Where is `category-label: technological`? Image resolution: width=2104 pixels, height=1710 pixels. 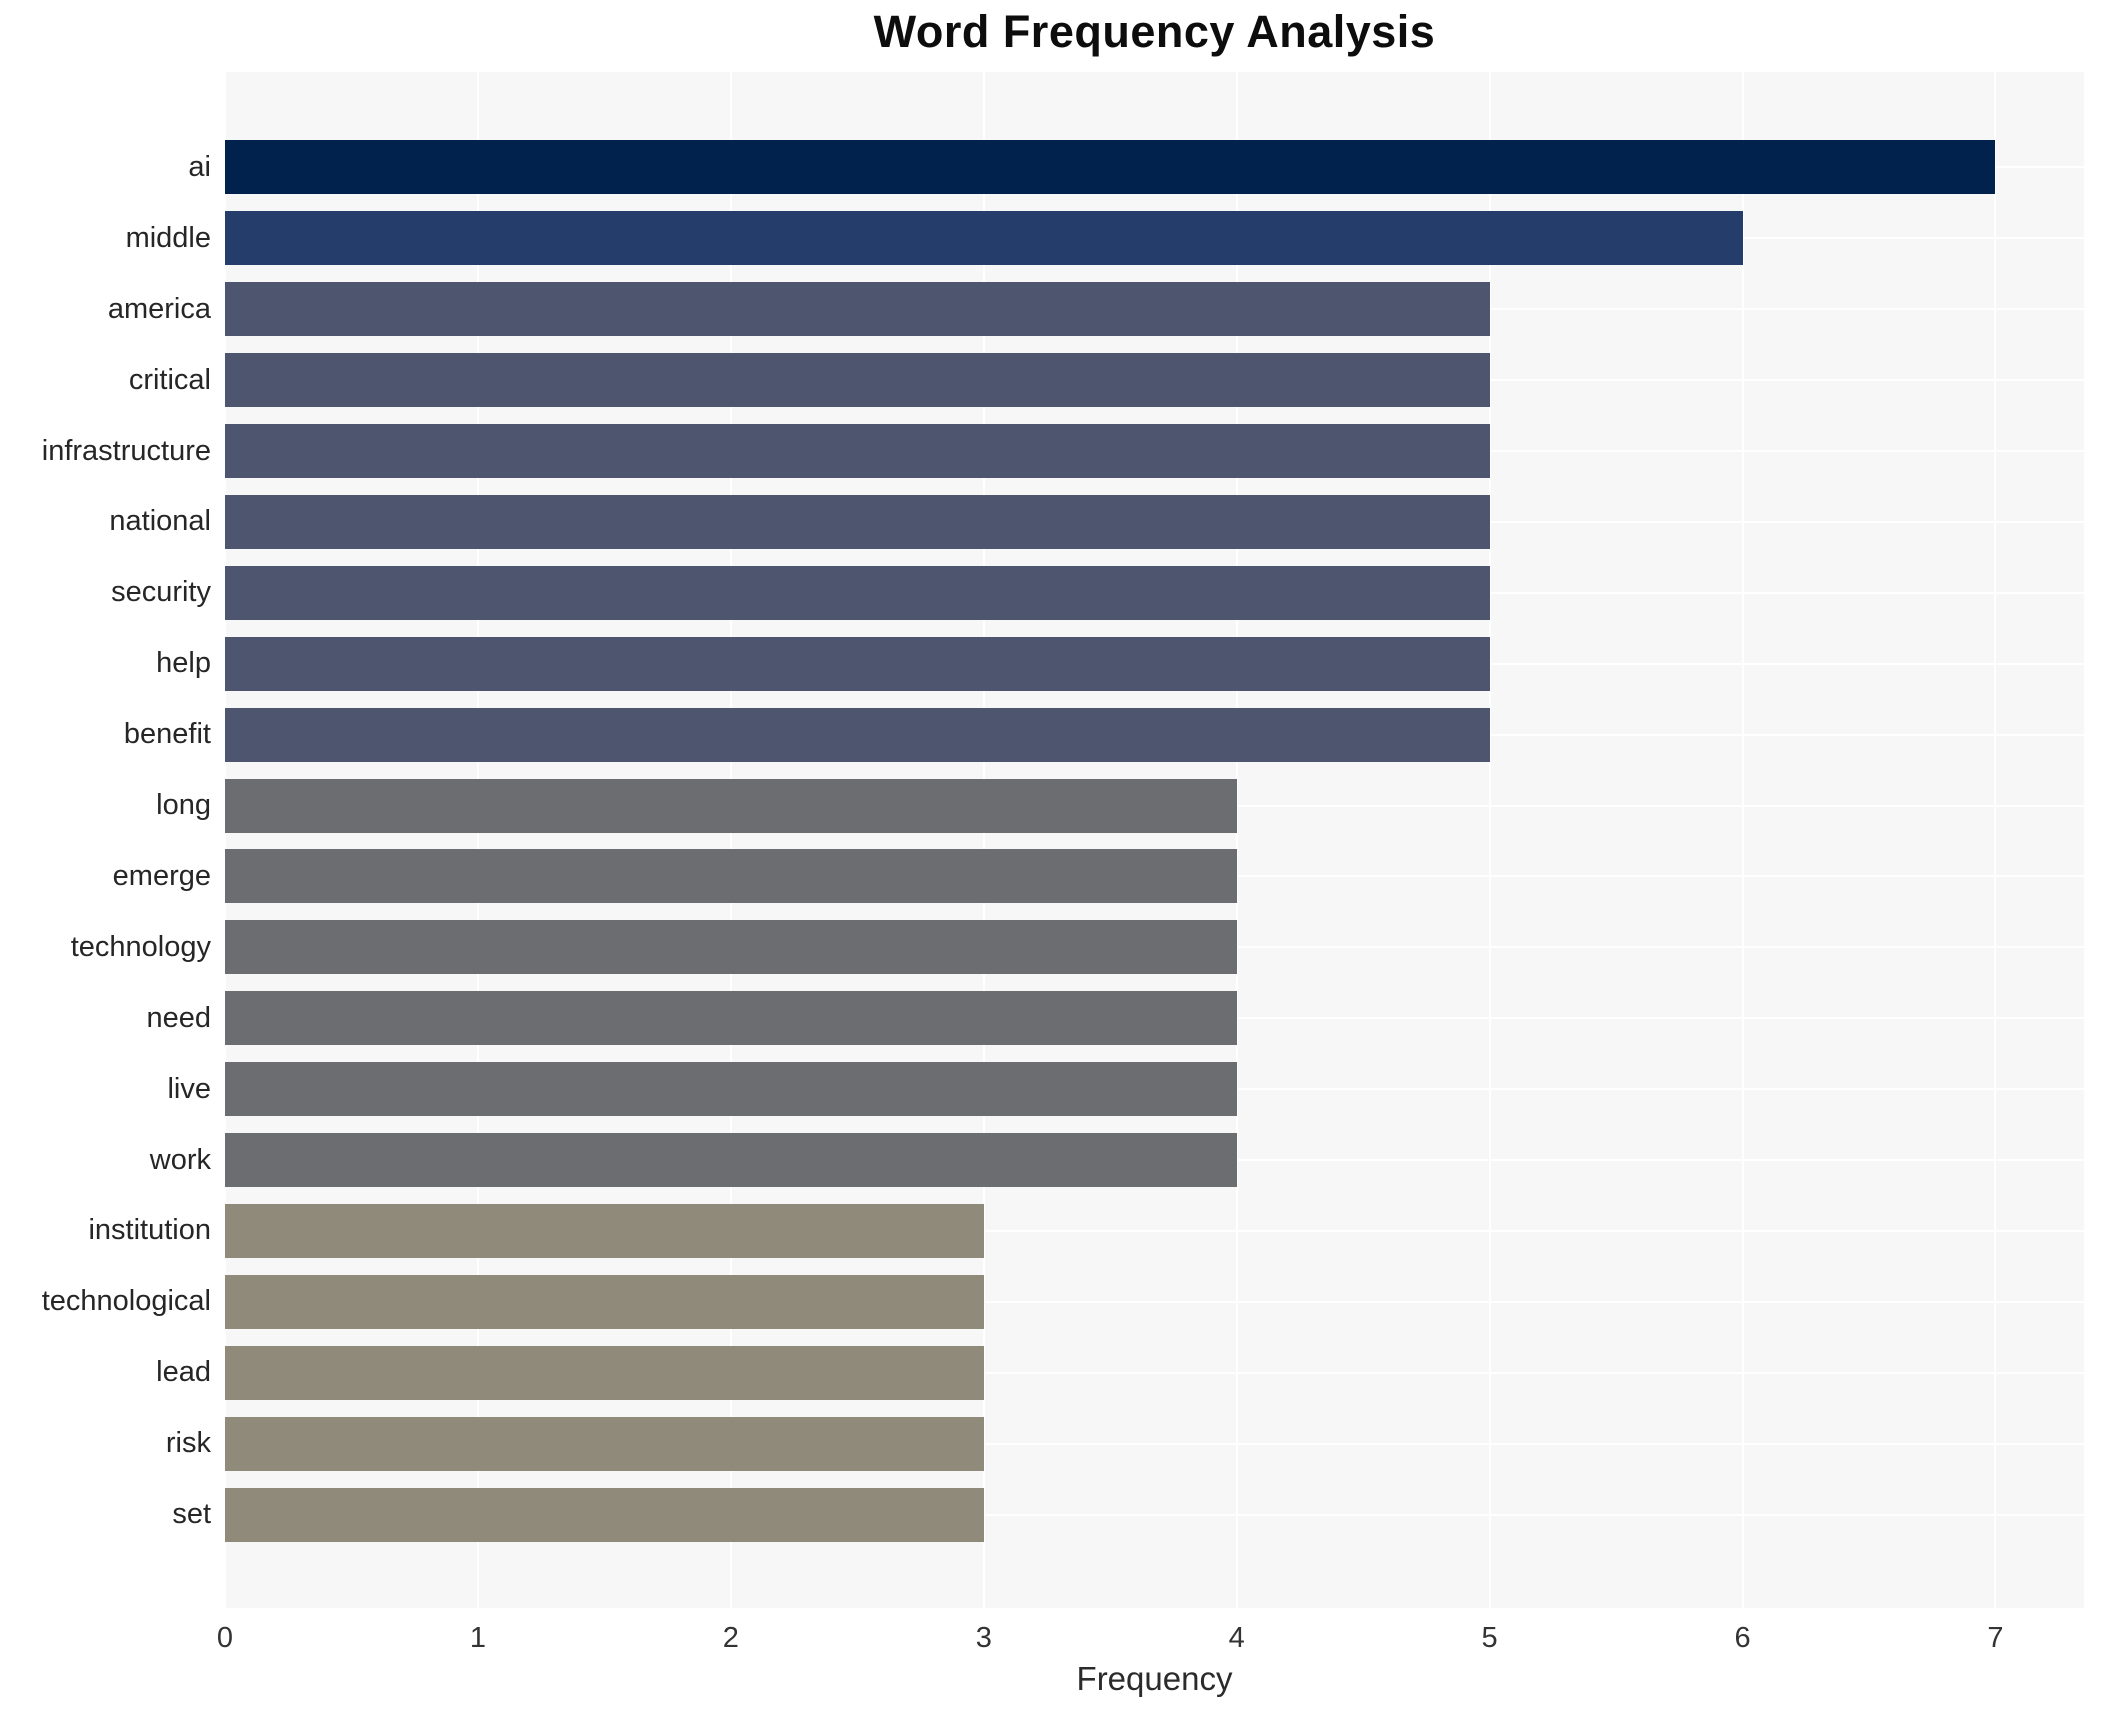 category-label: technological is located at coordinates (126, 1301).